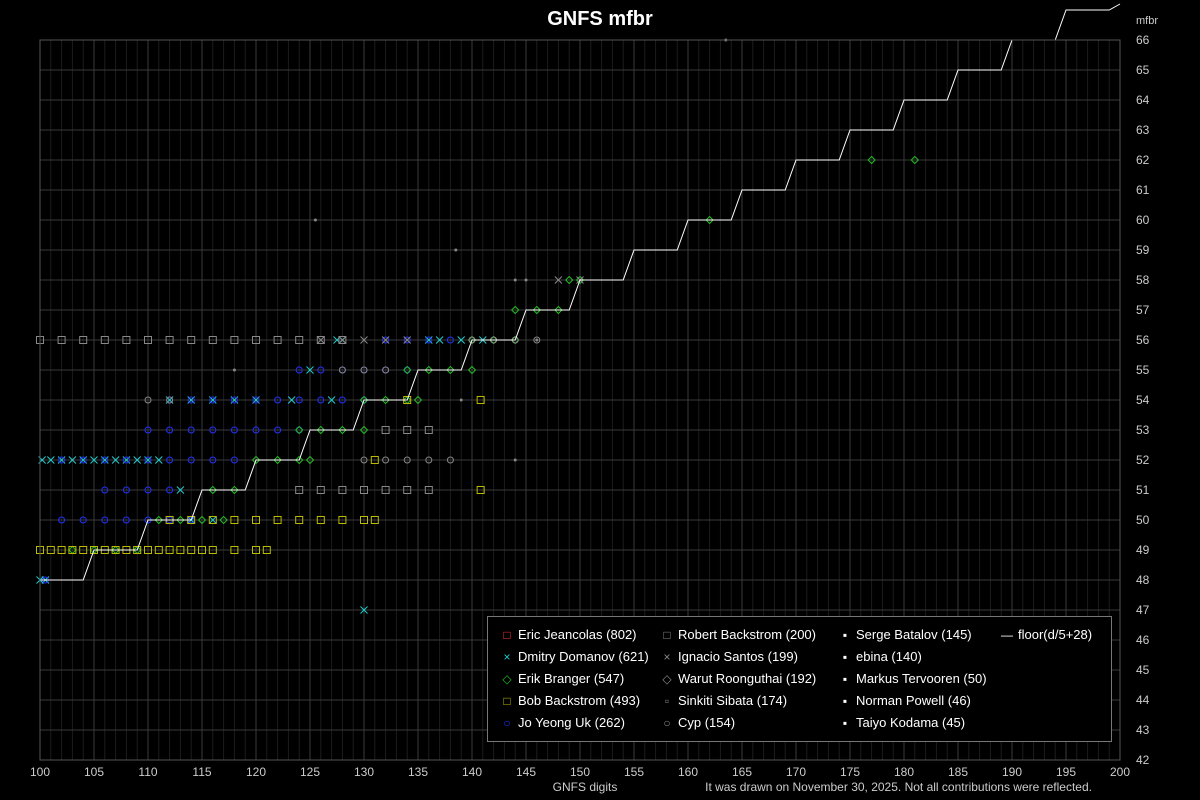  Describe the element at coordinates (911, 722) in the screenshot. I see `legend-label: Taiyo Kodama (45)` at that location.